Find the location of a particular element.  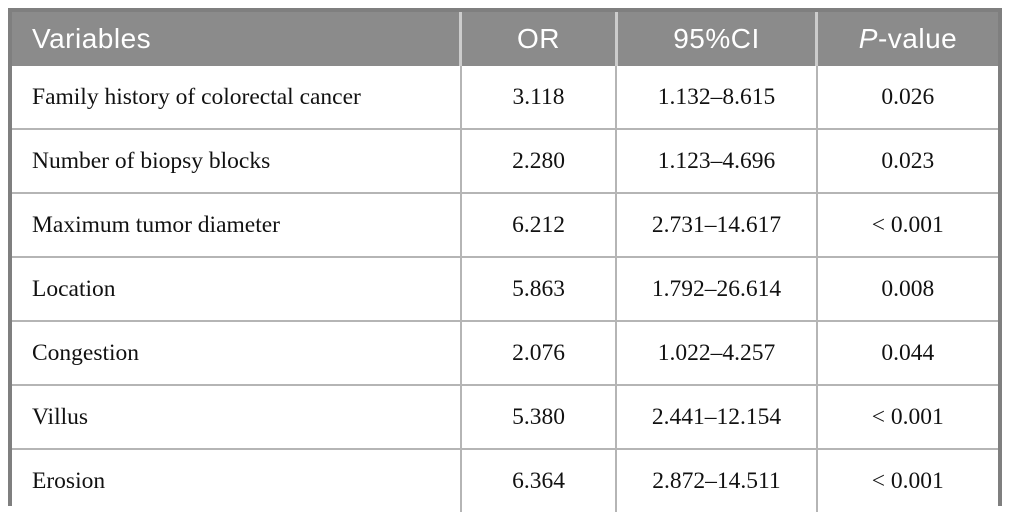

cell-ci: 1.022–4.257 is located at coordinates (717, 352).